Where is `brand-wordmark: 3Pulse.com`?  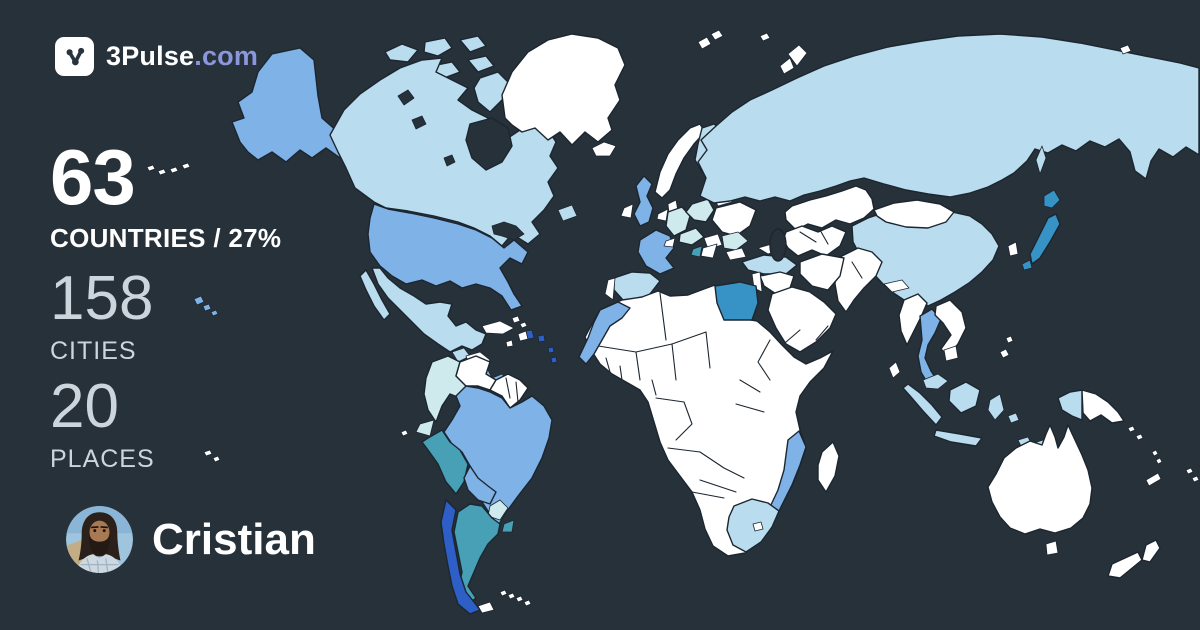
brand-wordmark: 3Pulse.com is located at coordinates (182, 56).